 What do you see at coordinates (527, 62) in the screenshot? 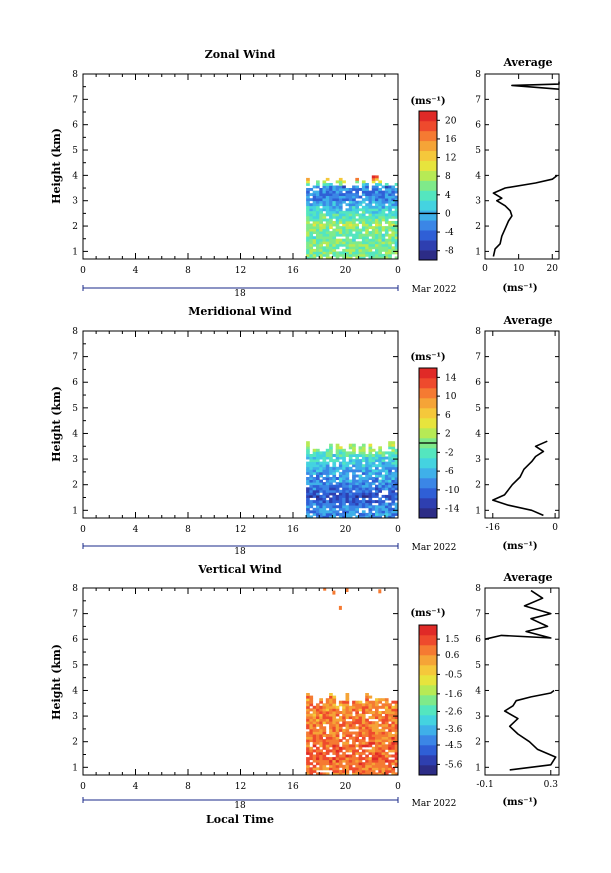
I see `zonal-wind-average-title: Average` at bounding box center [527, 62].